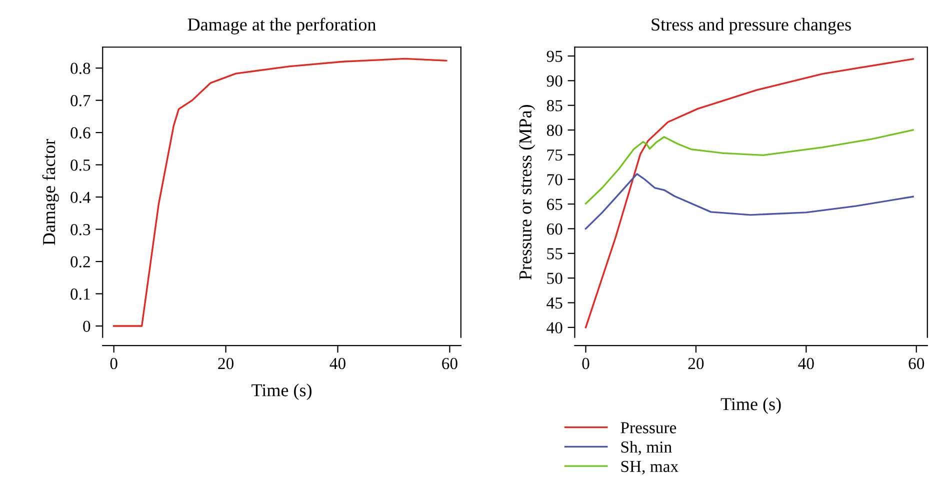  I want to click on y-tick-label: 40, so click(554, 328).